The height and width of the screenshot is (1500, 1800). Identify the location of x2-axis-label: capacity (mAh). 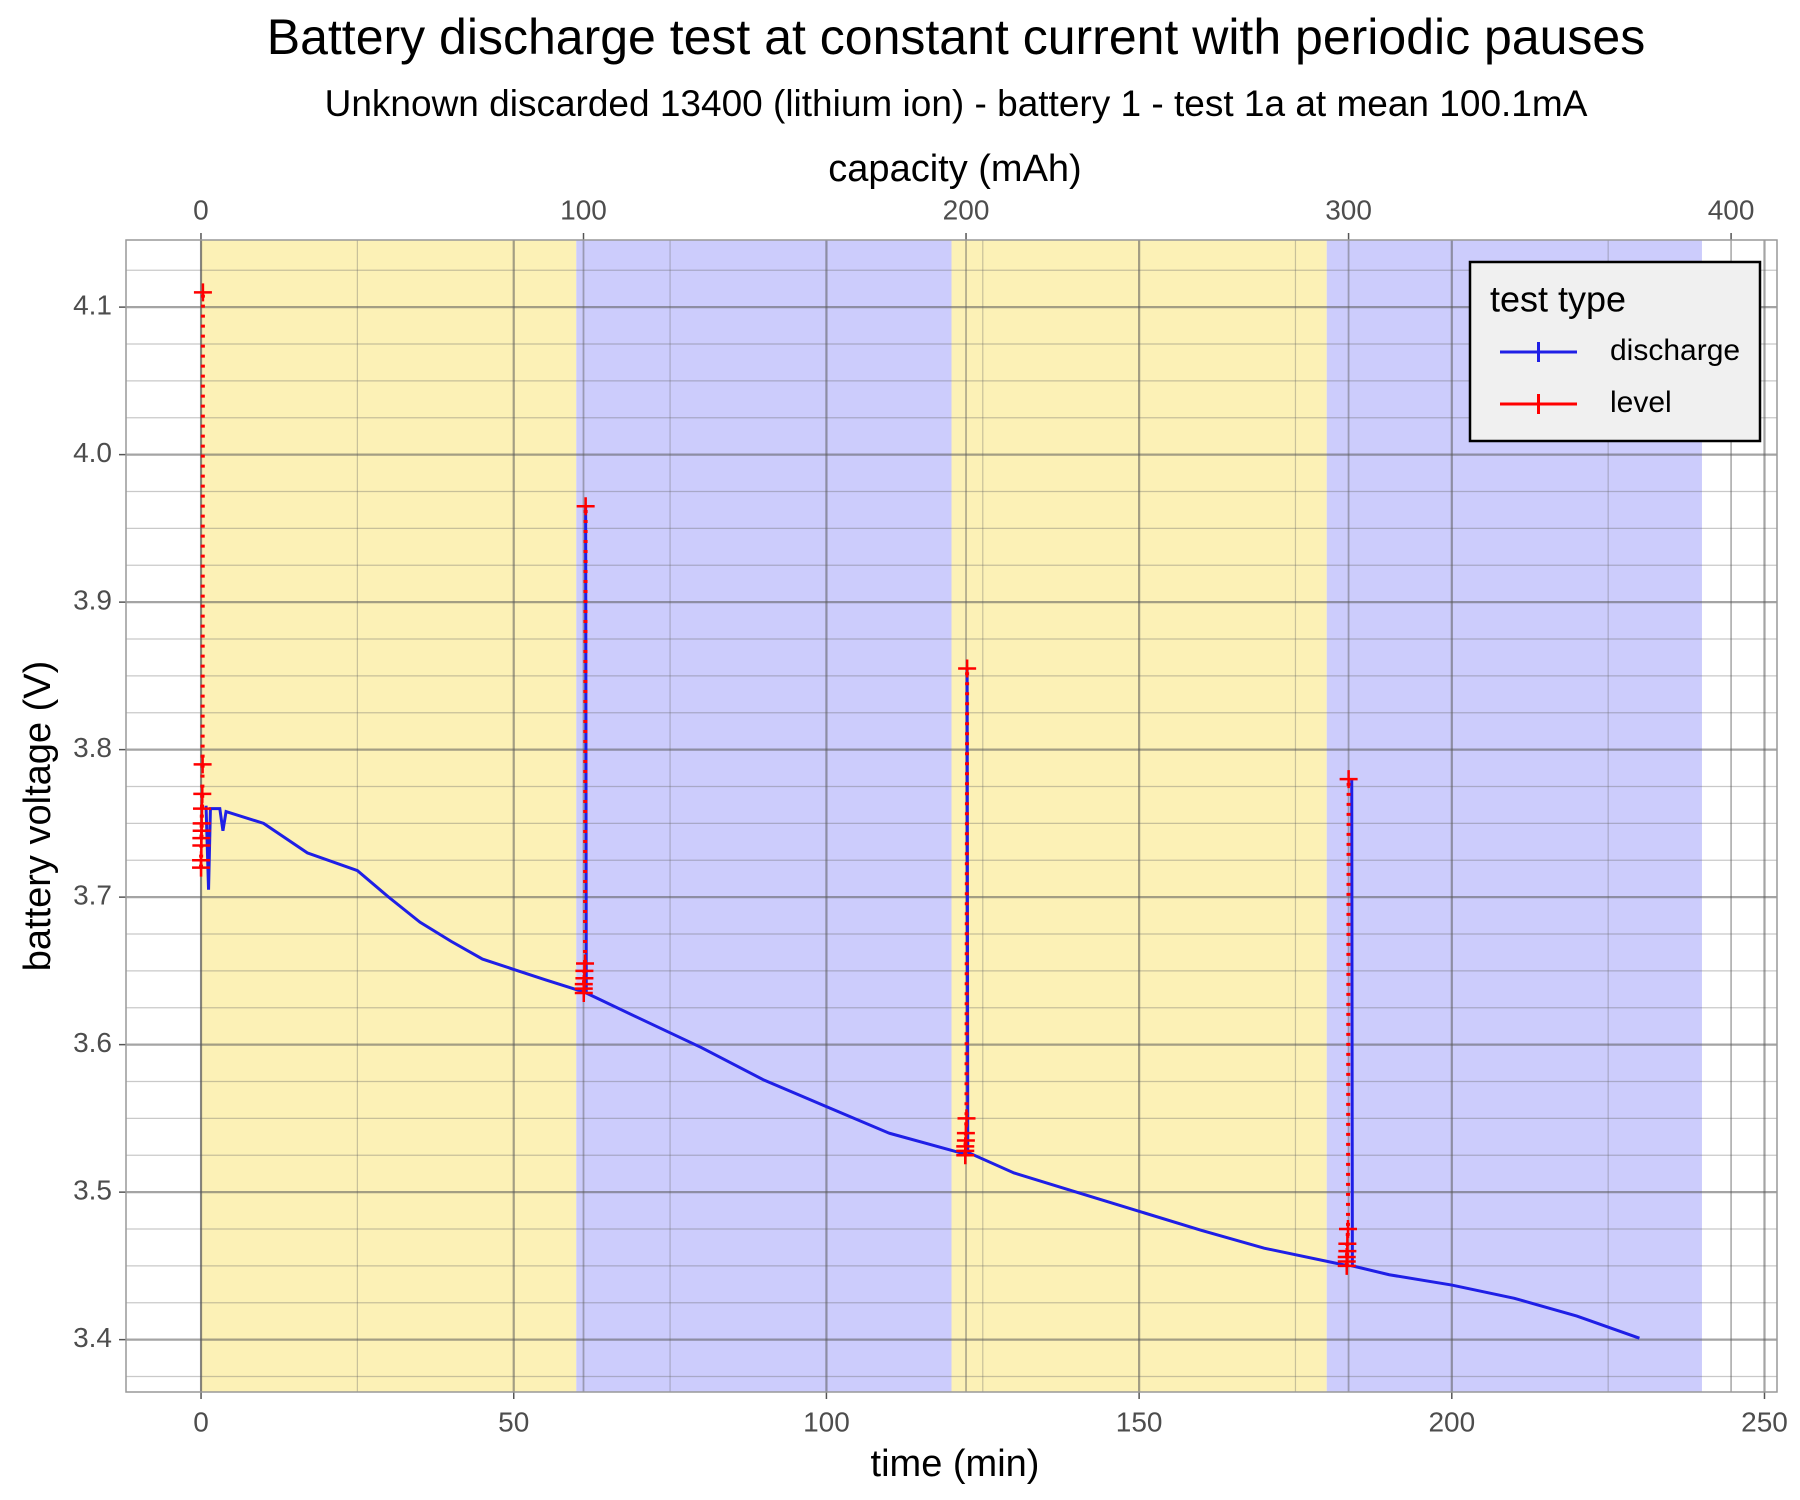
(954, 169).